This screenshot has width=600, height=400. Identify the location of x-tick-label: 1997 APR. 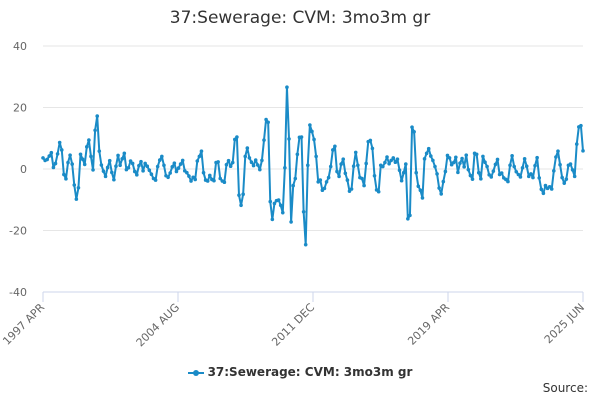
(23, 324).